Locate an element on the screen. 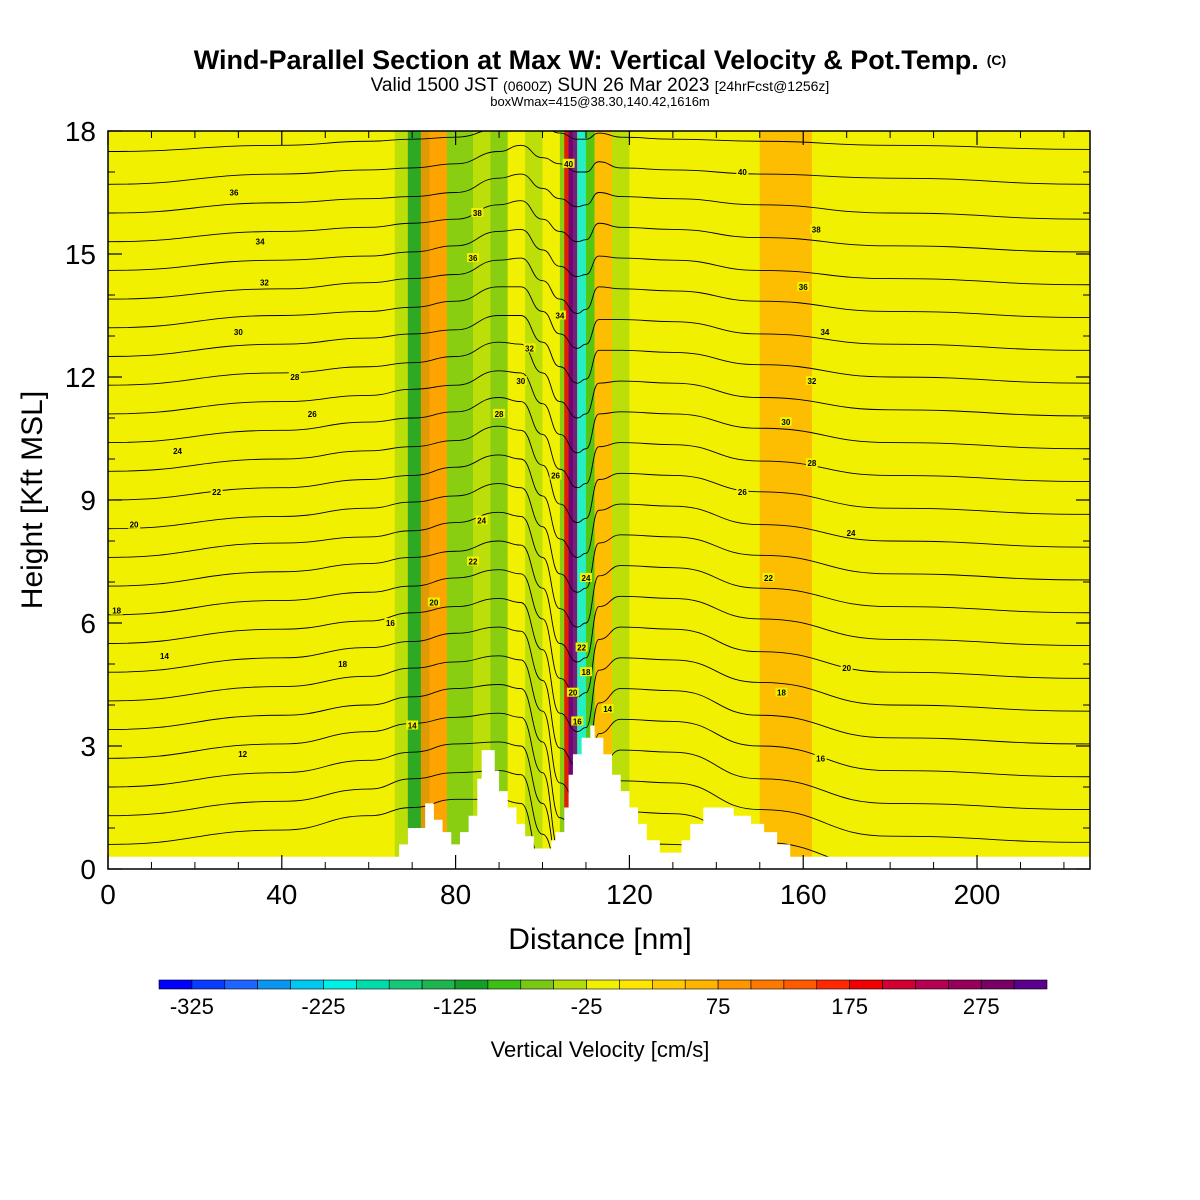 The width and height of the screenshot is (1200, 1200). contour-label: 16 is located at coordinates (390, 623).